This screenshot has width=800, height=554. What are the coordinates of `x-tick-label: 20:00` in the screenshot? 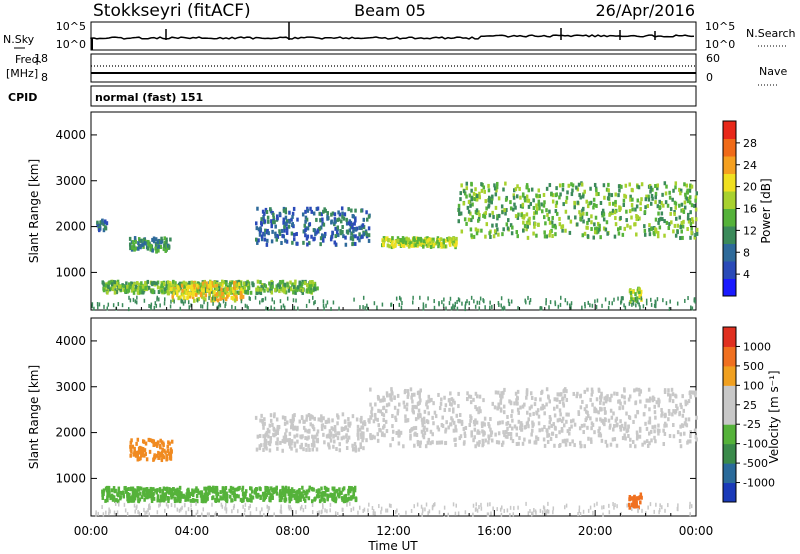 It's located at (595, 531).